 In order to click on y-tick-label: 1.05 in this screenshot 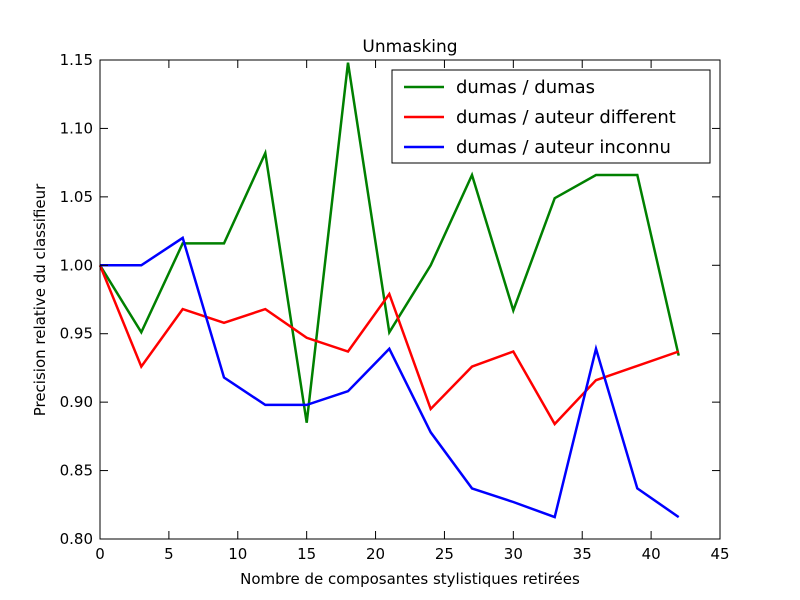, I will do `click(76, 197)`.